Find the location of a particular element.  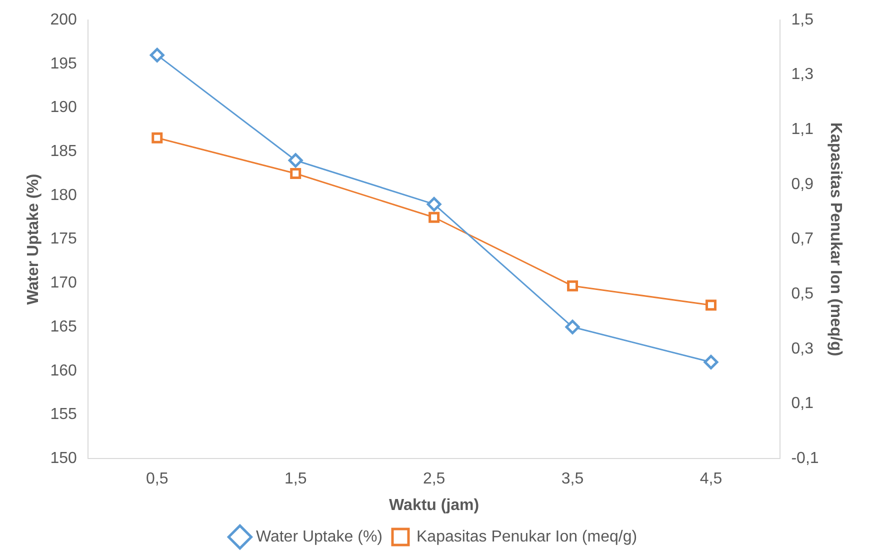

y2-tick-label: 0,9 is located at coordinates (802, 184).